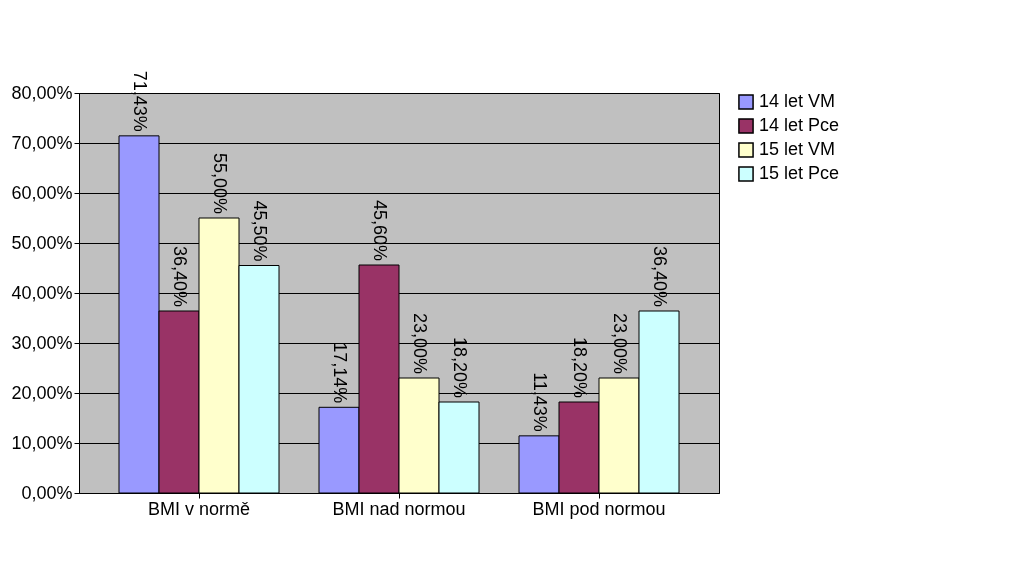 The image size is (1030, 571). I want to click on legend-label: 15 let VM, so click(797, 149).